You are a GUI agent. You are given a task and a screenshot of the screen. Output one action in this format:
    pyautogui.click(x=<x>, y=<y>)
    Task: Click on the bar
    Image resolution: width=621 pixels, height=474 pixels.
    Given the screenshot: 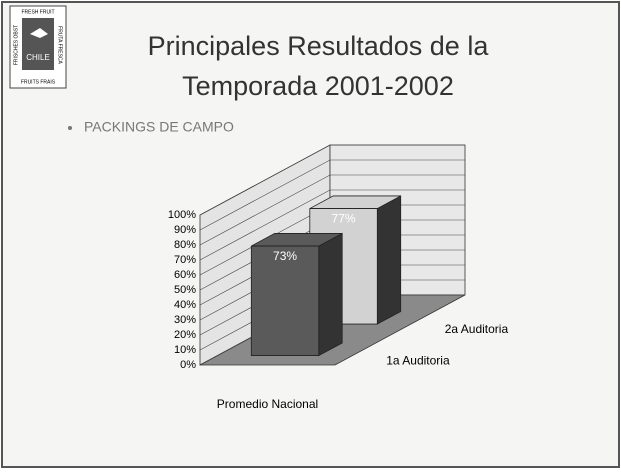 What is the action you would take?
    pyautogui.click(x=285, y=300)
    